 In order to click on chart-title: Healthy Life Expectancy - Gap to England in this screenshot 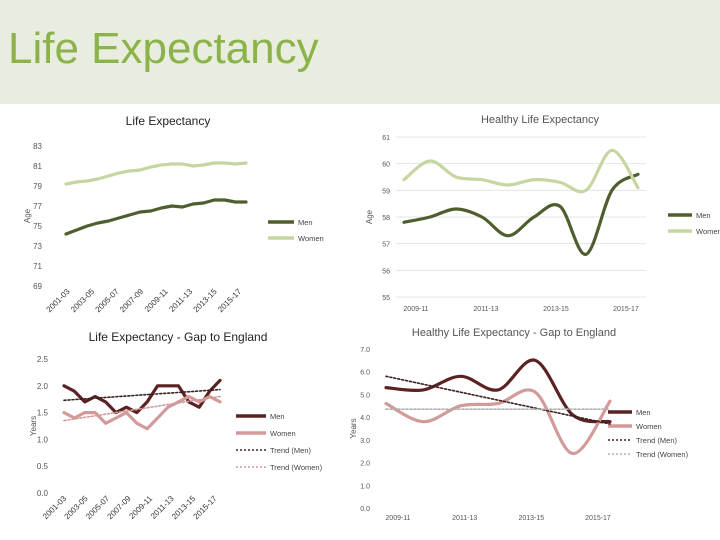, I will do `click(514, 333)`.